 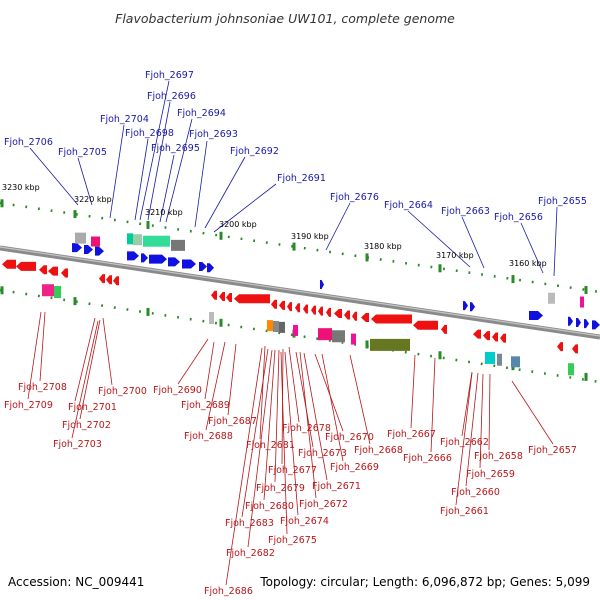 What do you see at coordinates (42, 387) in the screenshot?
I see `gene-label-fjoh-2708: Fjoh_2708` at bounding box center [42, 387].